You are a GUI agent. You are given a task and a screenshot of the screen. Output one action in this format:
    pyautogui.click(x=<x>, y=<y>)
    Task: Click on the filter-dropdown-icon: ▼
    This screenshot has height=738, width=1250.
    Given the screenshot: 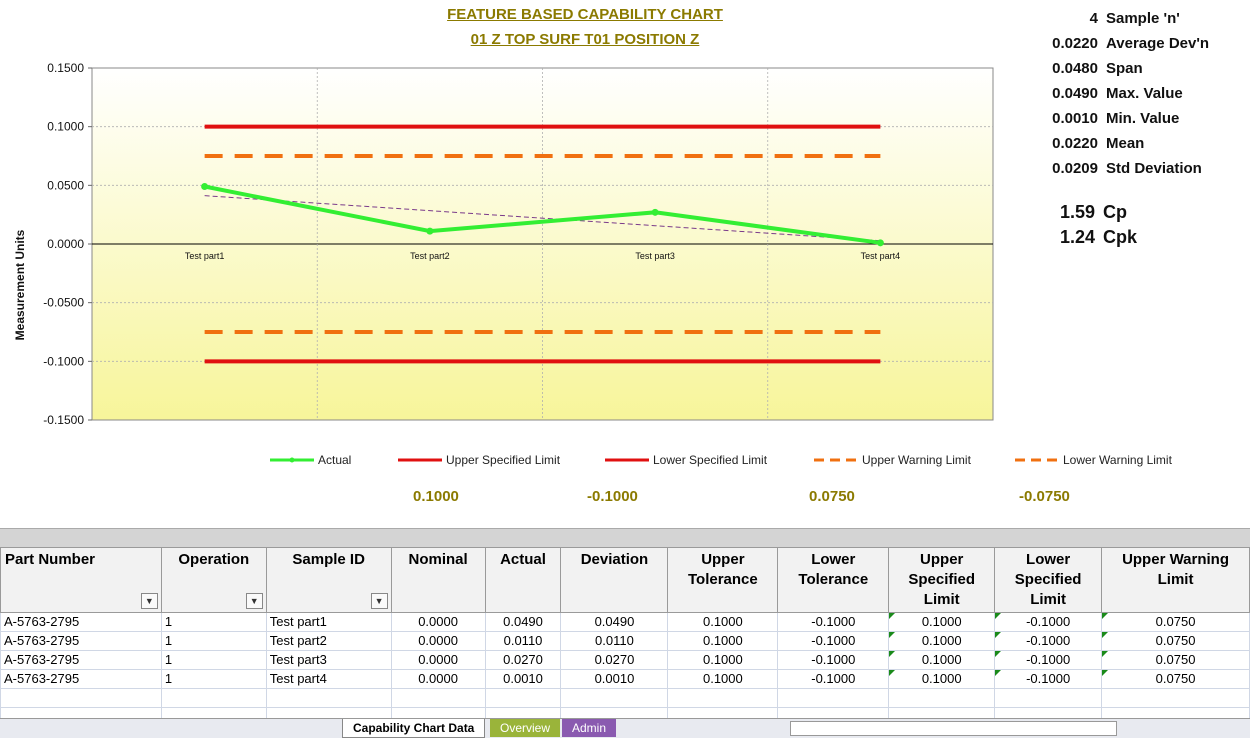 What is the action you would take?
    pyautogui.click(x=379, y=601)
    